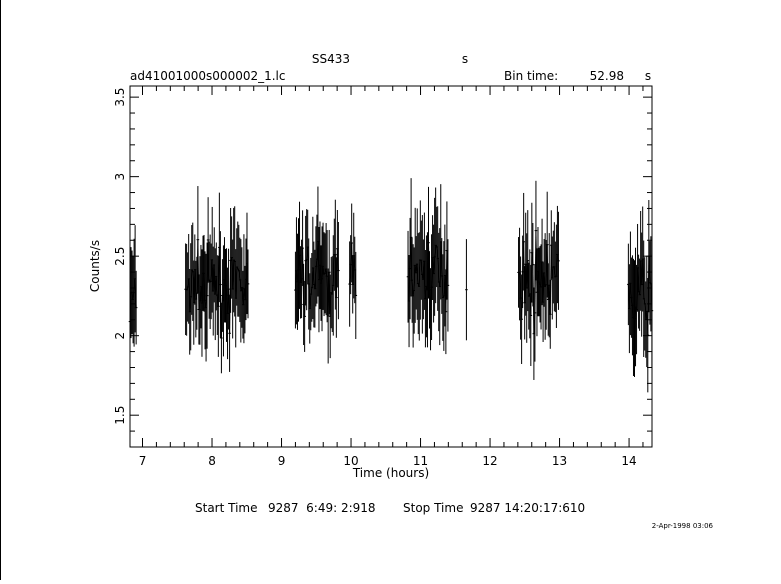  Describe the element at coordinates (683, 526) in the screenshot. I see `plot-timestamp: 2-Apr-1998 03:06` at that location.